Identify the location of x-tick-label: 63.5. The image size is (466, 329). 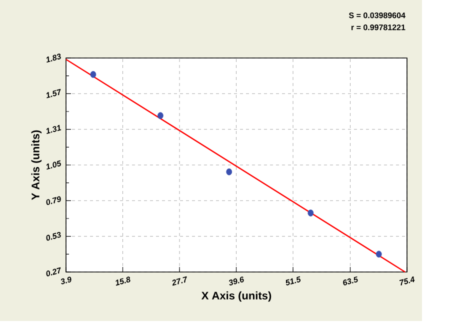
(350, 281).